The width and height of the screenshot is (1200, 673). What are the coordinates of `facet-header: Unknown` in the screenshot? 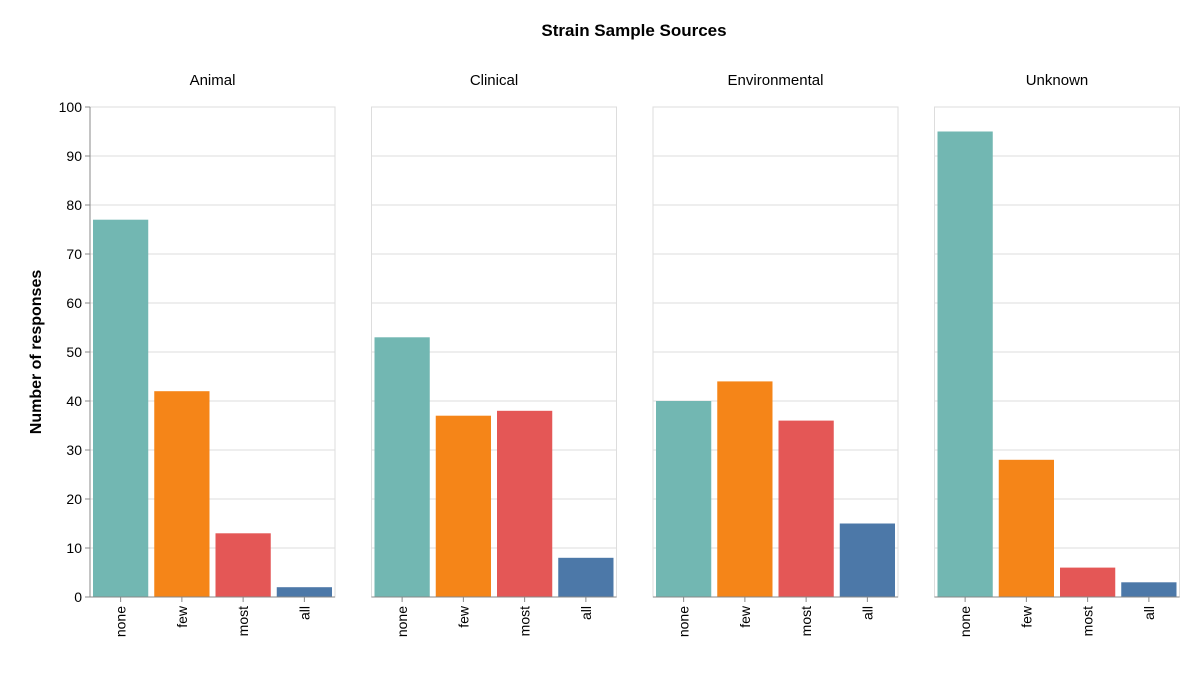 It's located at (1057, 80).